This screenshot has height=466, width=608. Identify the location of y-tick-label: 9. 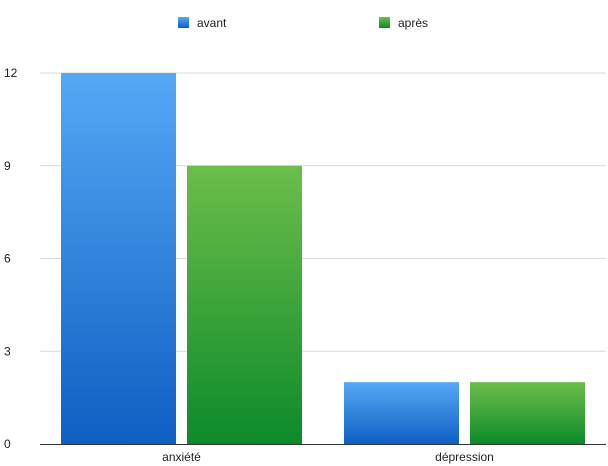
(7, 166).